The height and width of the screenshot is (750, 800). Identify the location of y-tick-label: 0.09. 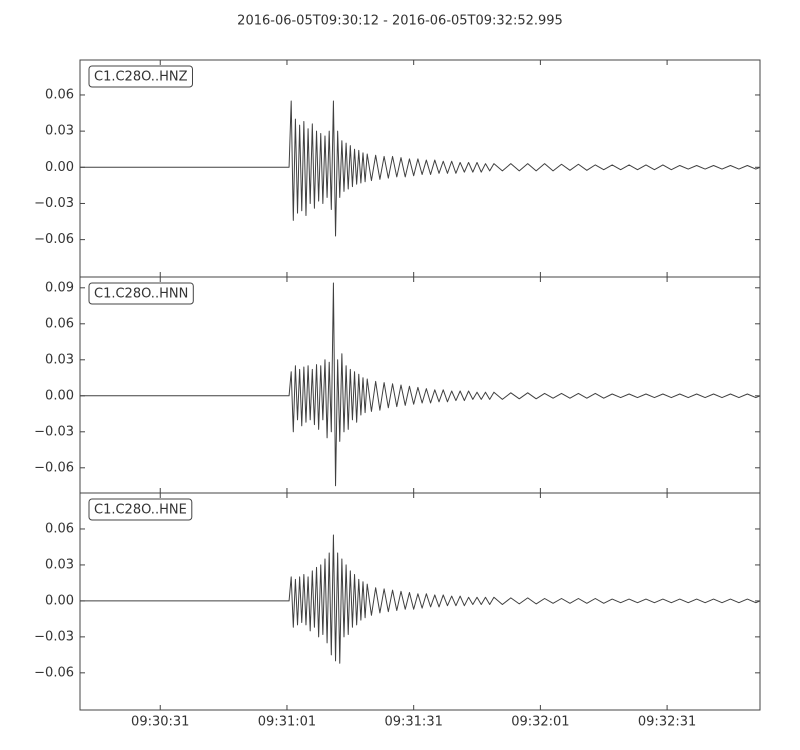
(59, 287).